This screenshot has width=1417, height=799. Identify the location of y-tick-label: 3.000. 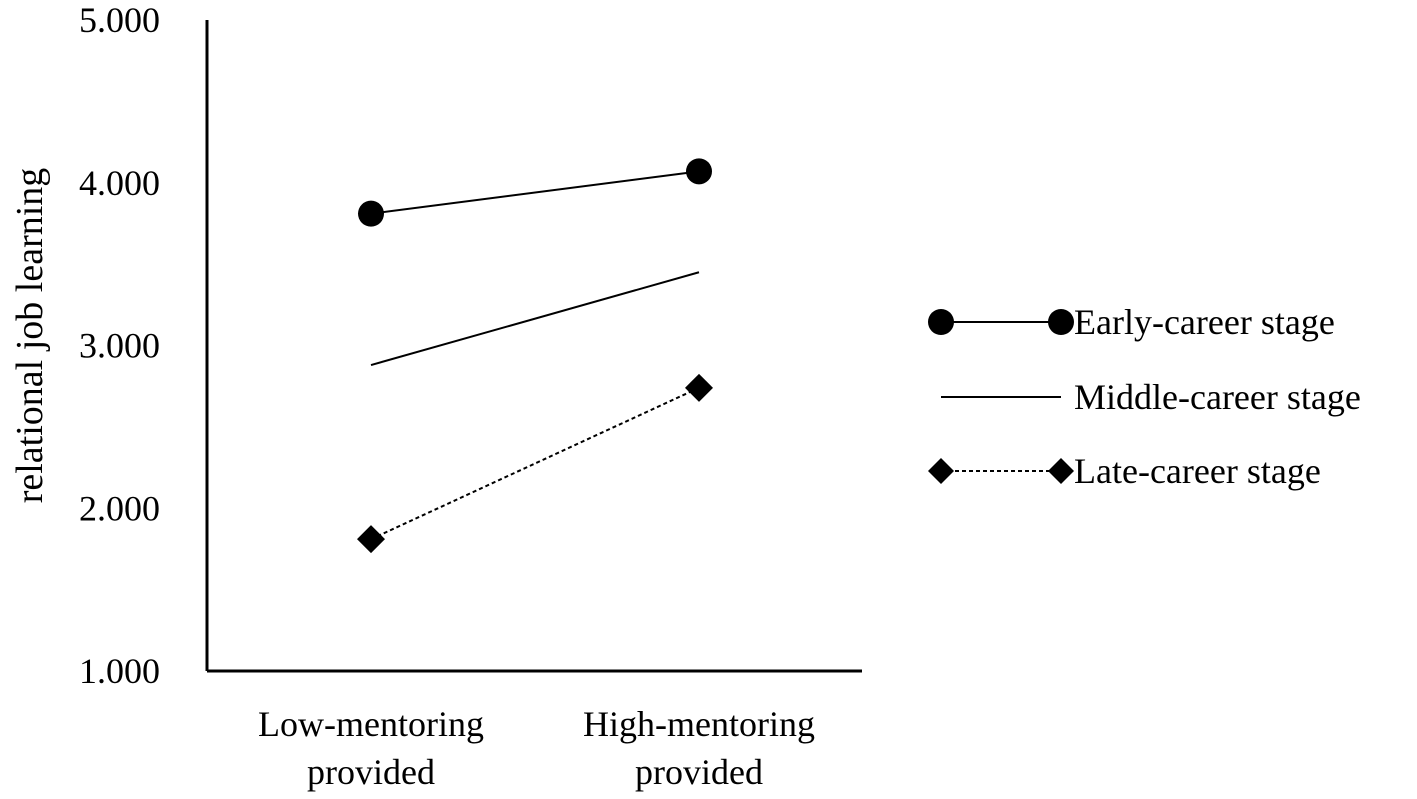
(119, 346).